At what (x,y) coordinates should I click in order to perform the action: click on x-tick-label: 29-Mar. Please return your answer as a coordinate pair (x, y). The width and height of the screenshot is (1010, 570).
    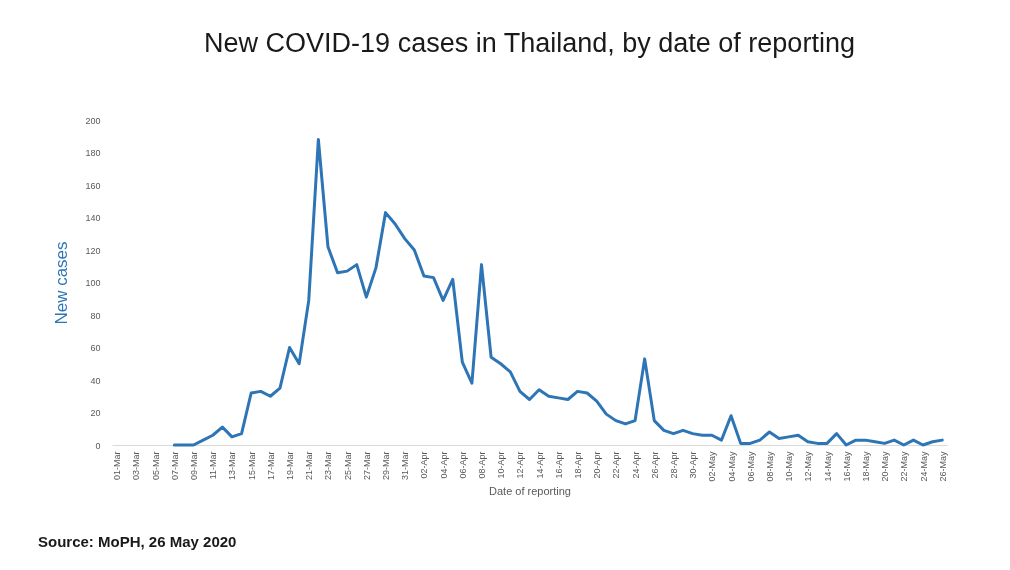
    Looking at the image, I should click on (386, 466).